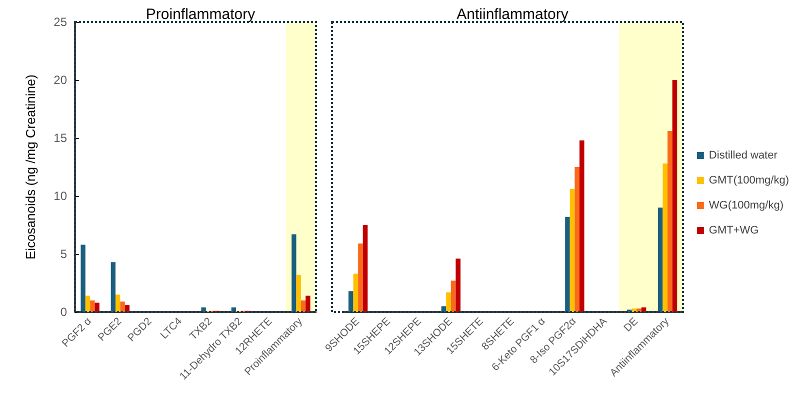  I want to click on legend-label: GMT(100mg/kg), so click(749, 180).